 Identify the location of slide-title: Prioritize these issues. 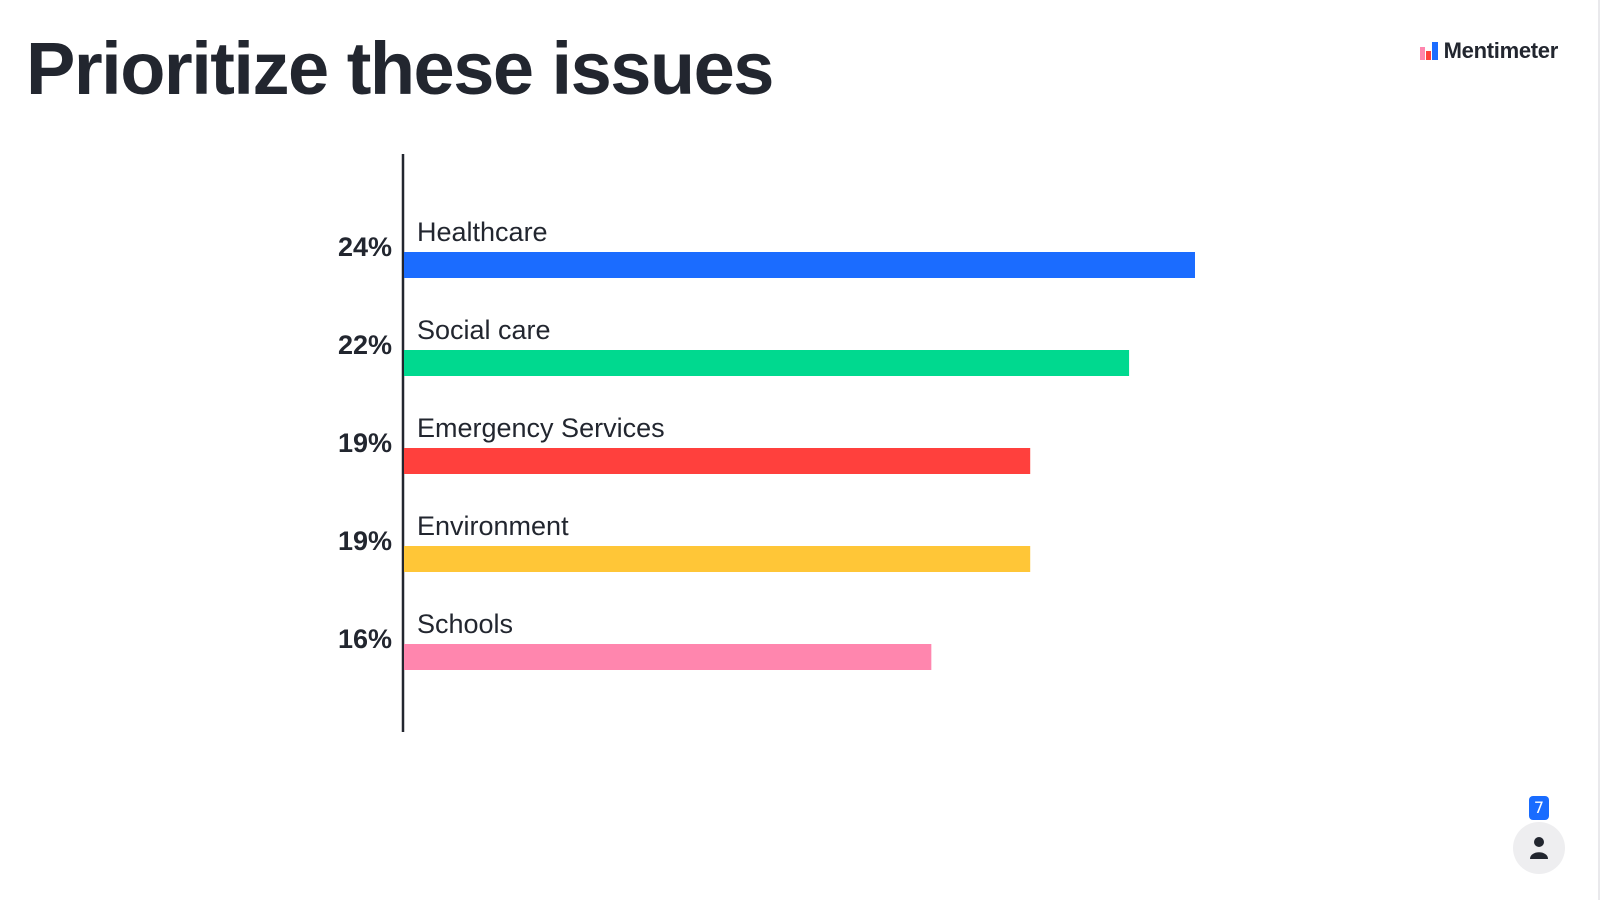
(400, 68).